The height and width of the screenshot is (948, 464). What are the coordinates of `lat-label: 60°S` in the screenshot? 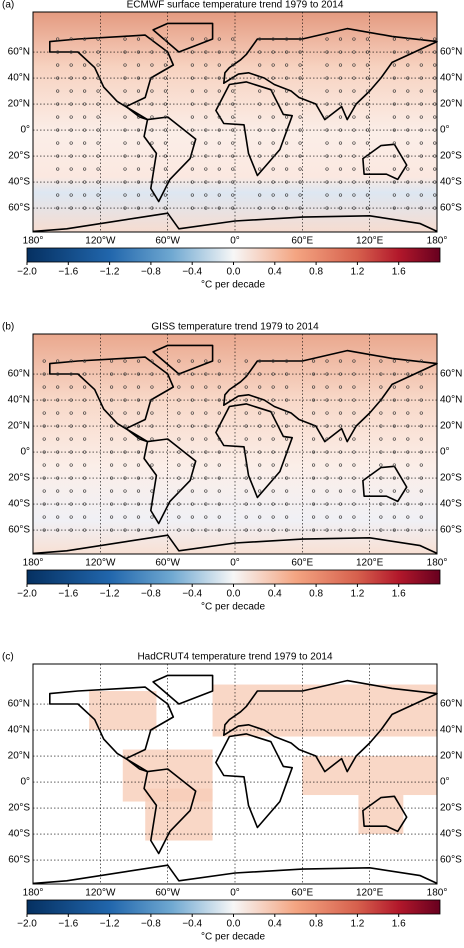 It's located at (451, 860).